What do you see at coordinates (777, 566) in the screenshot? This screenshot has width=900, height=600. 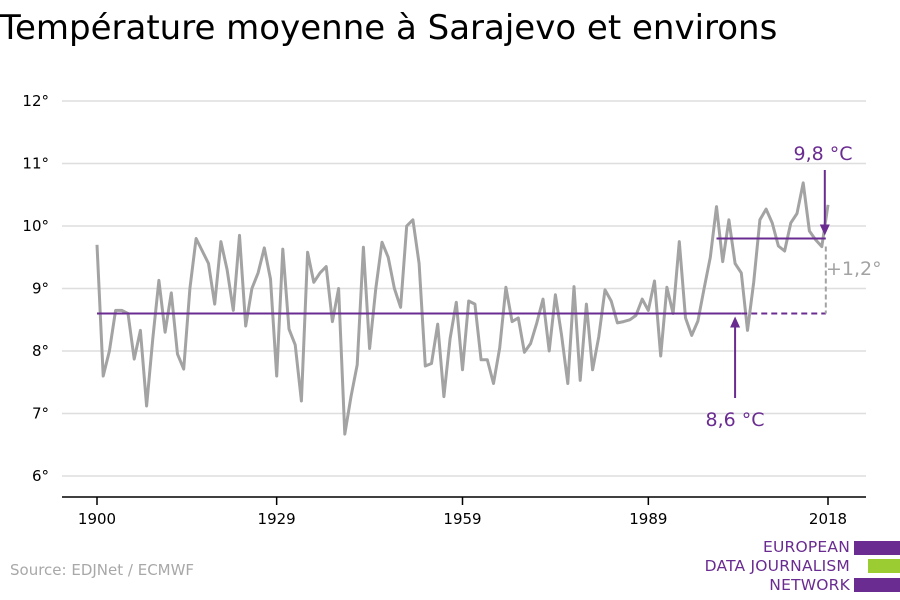 I see `logo-line-2: DATA JOURNALISM` at bounding box center [777, 566].